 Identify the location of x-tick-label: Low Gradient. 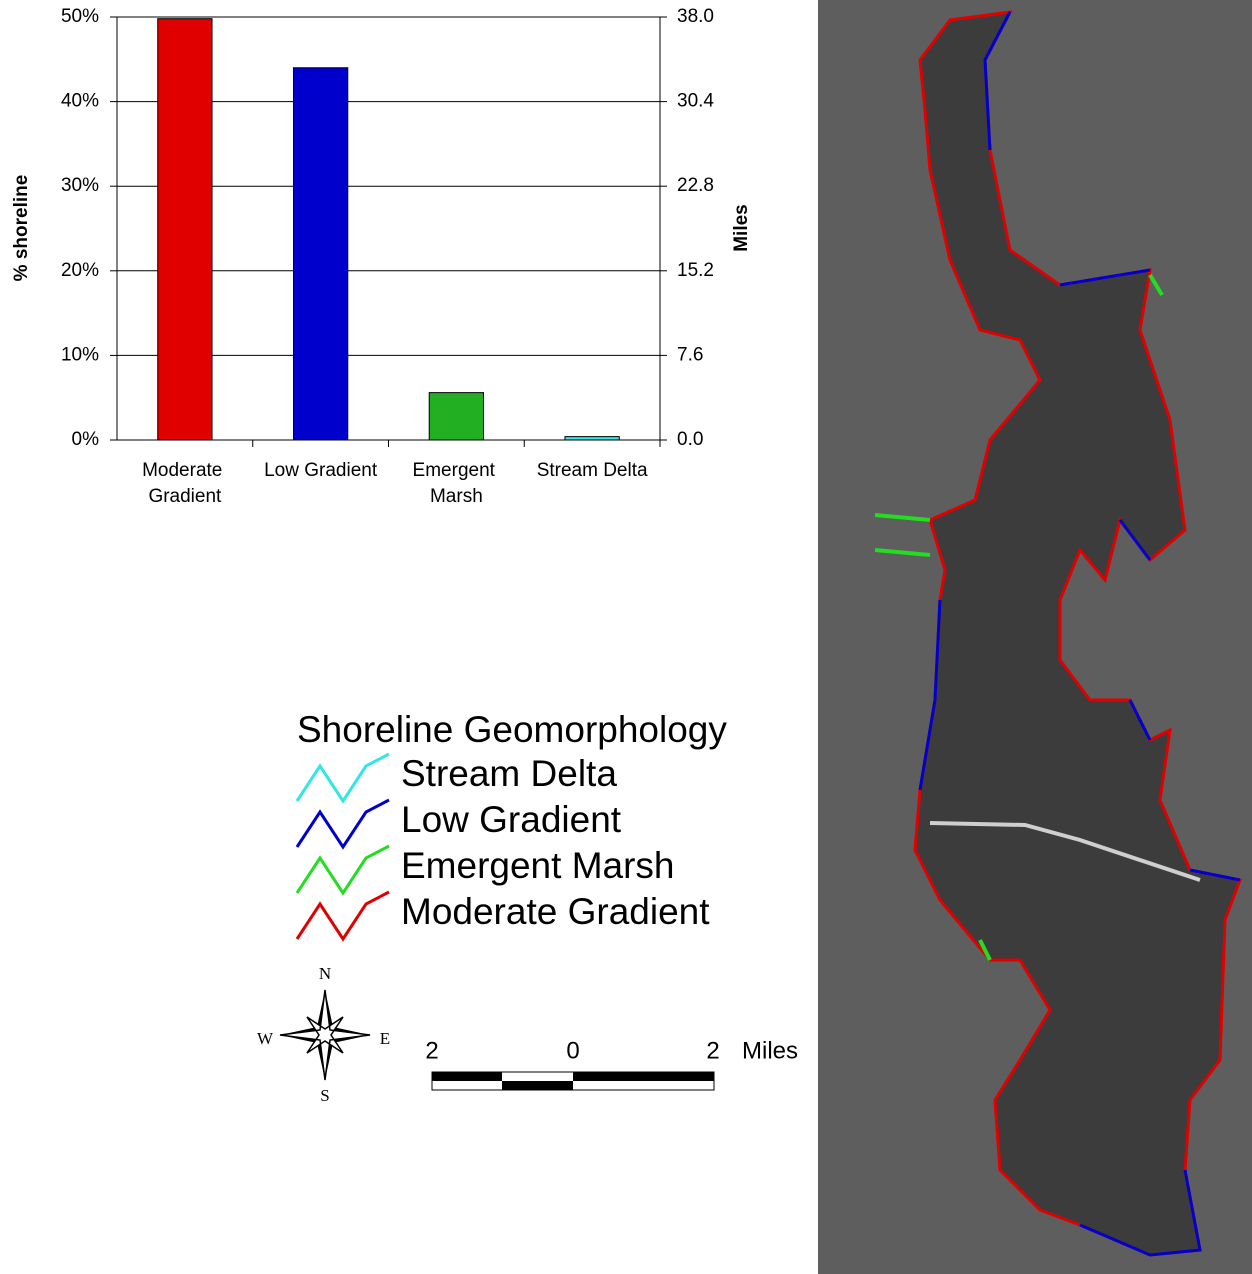
(321, 470).